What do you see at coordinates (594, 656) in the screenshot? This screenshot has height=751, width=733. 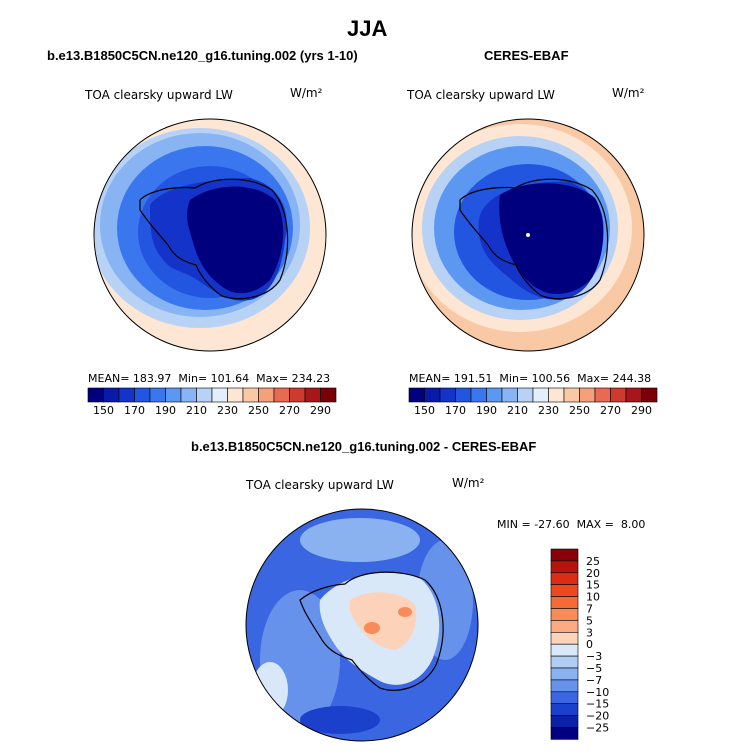 I see `colorbar-tick-label: −3` at bounding box center [594, 656].